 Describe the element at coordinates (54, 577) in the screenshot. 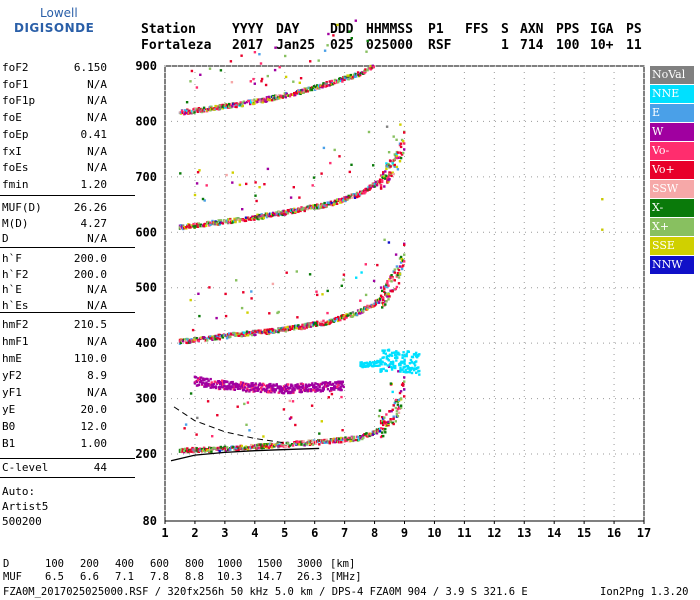

I see `footer-muf-value: 6.5` at that location.